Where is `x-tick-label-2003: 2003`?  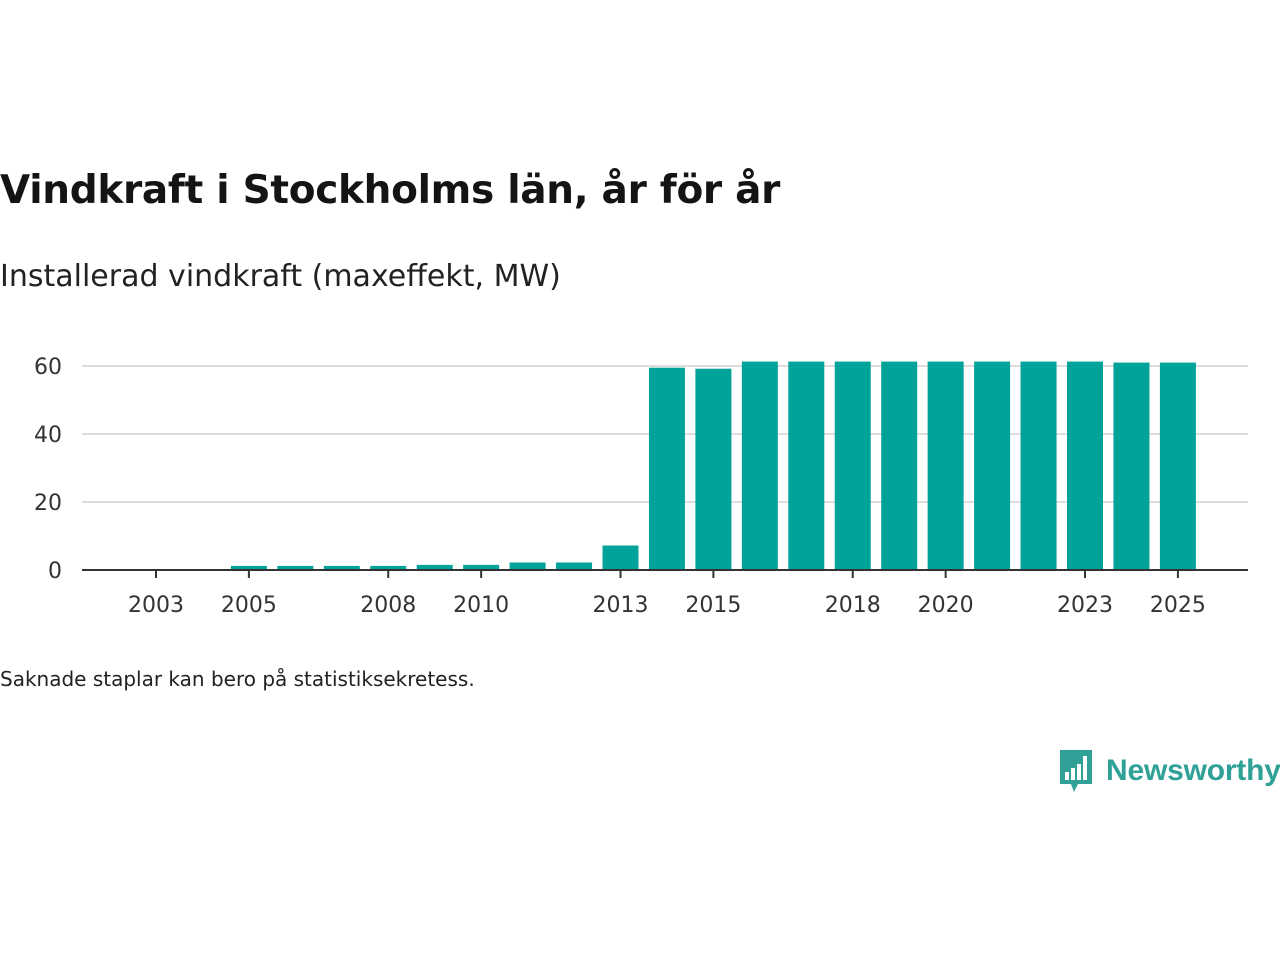 x-tick-label-2003: 2003 is located at coordinates (156, 605).